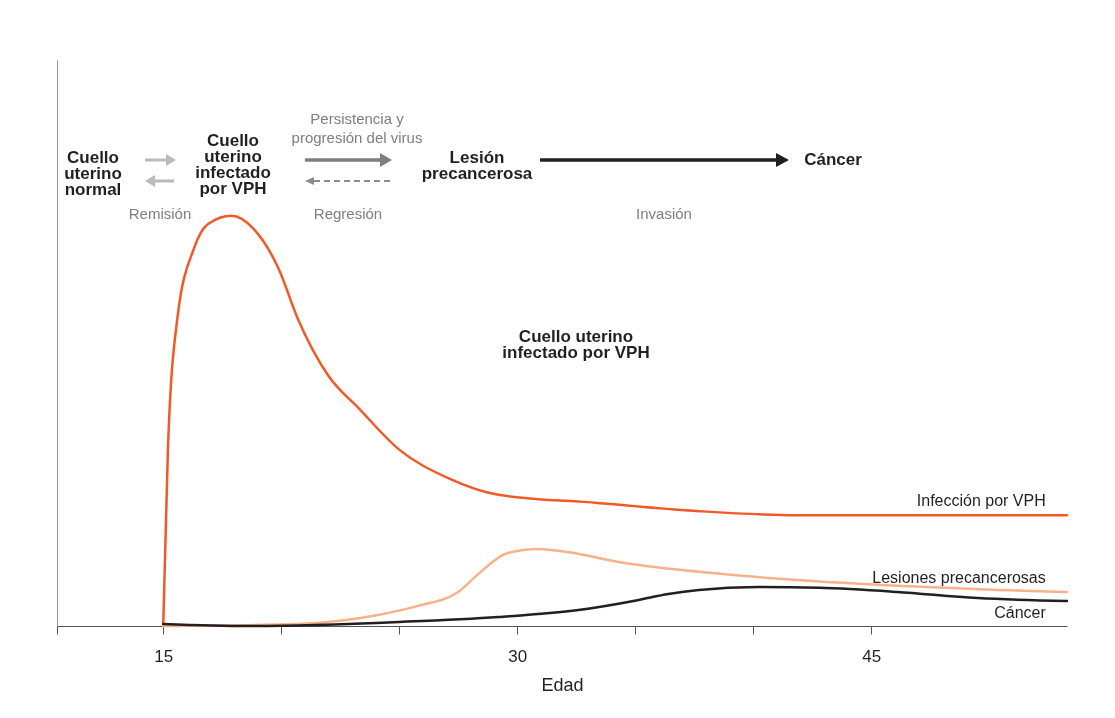 The width and height of the screenshot is (1115, 718). What do you see at coordinates (872, 656) in the screenshot?
I see `x-tick-label: 45` at bounding box center [872, 656].